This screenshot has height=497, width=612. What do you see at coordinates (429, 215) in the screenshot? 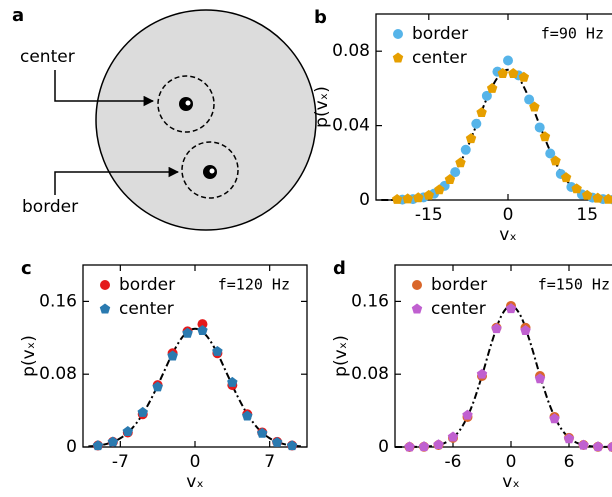
I see `x-tick-label: -15` at bounding box center [429, 215].